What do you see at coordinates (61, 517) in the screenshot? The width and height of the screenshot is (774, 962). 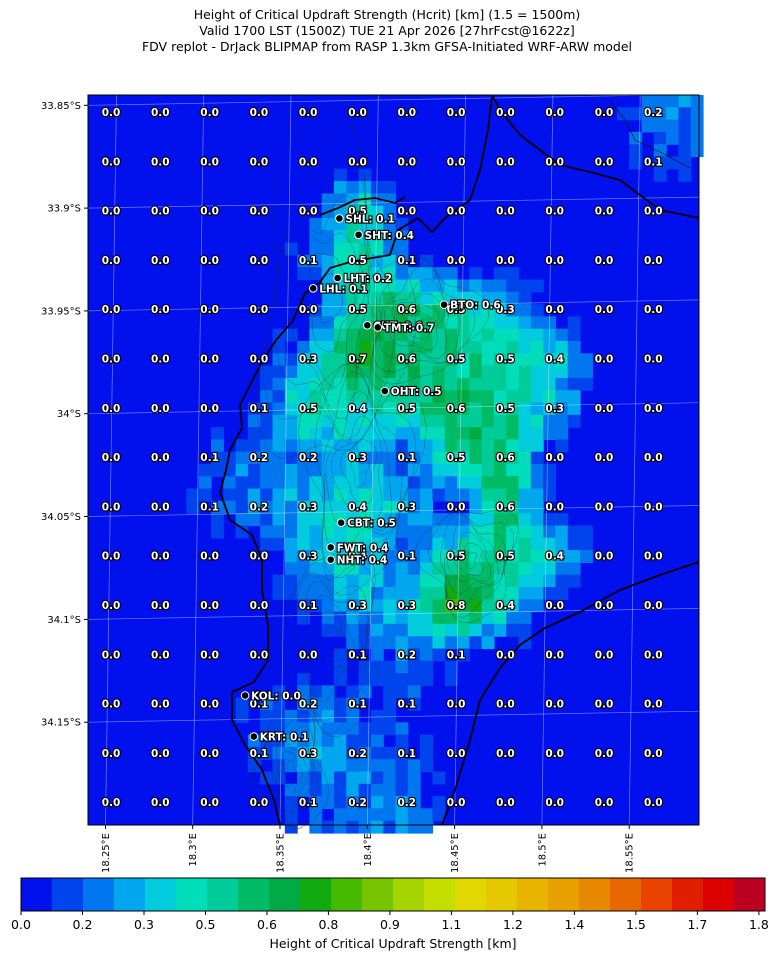 I see `y-tick-label: 34.05°S` at bounding box center [61, 517].